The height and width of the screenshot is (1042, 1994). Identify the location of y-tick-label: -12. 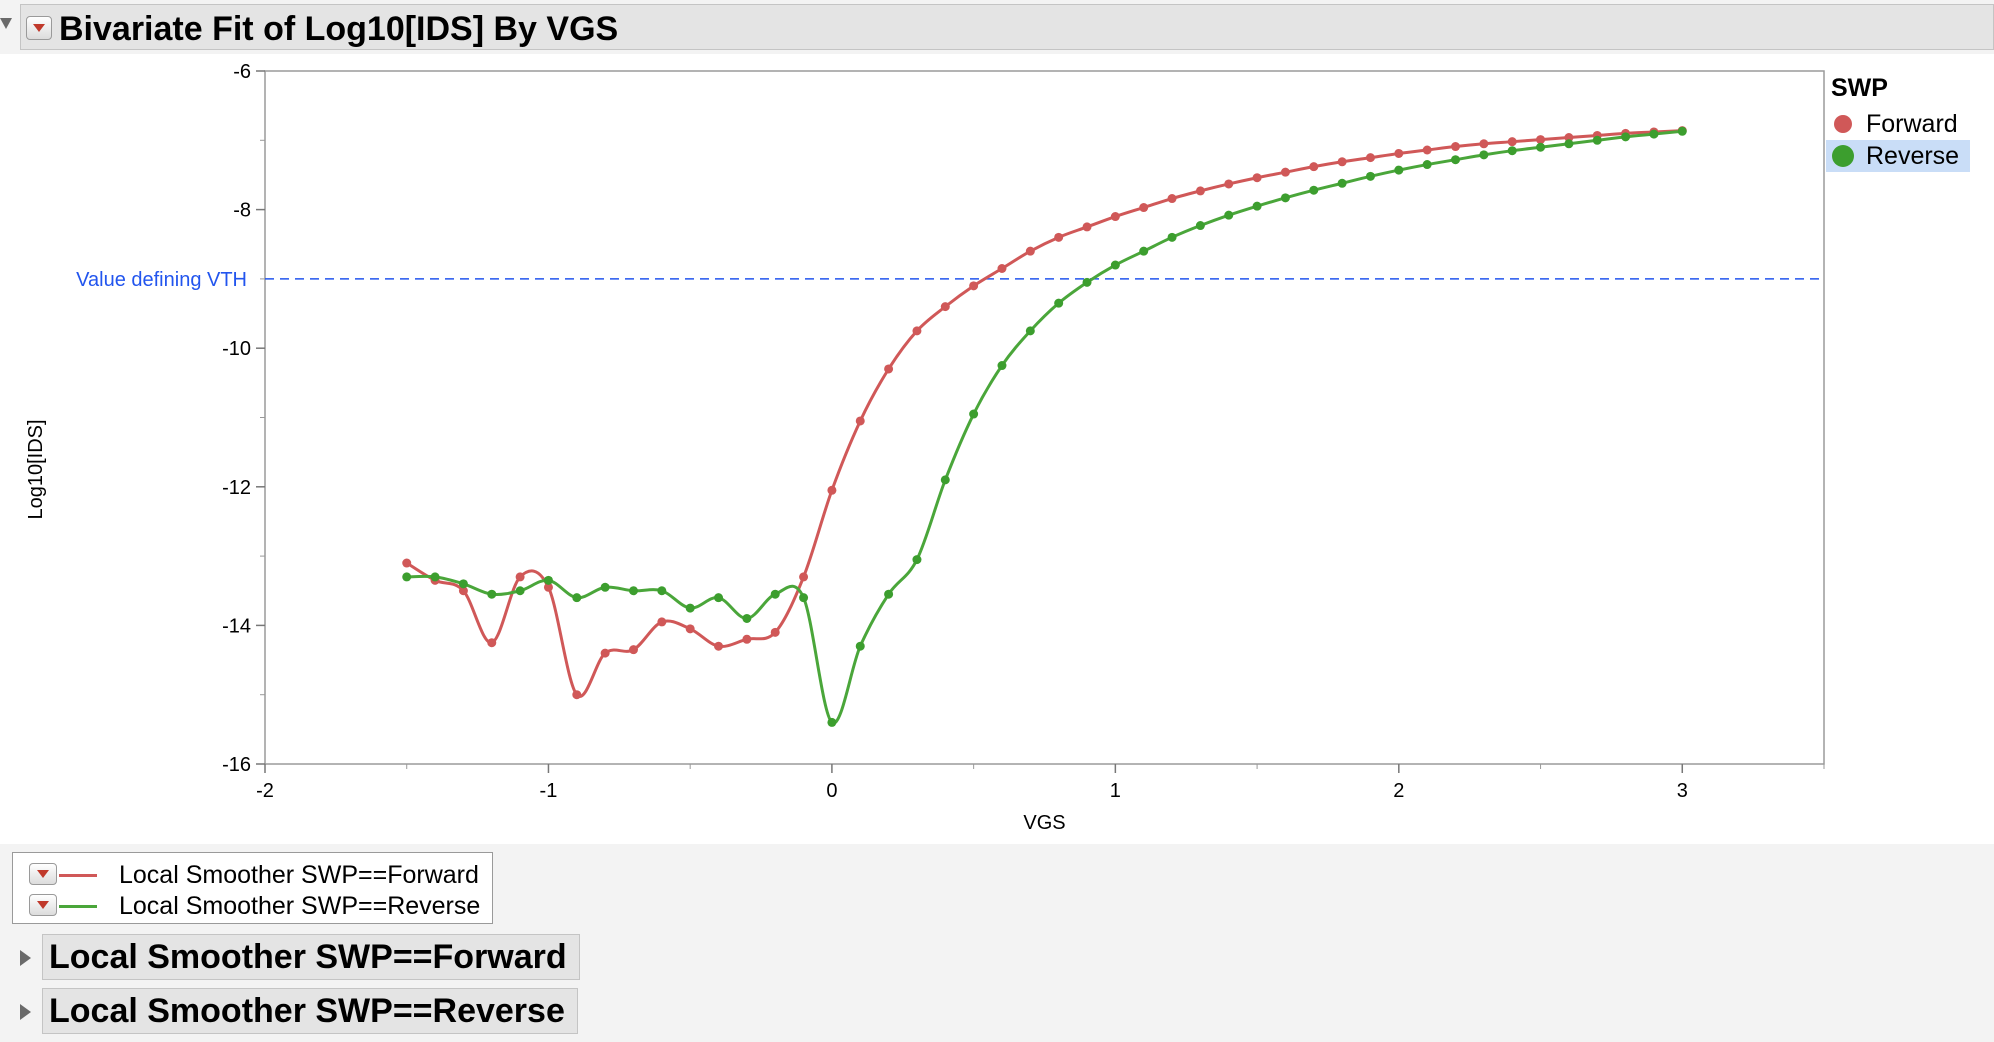
(236, 488).